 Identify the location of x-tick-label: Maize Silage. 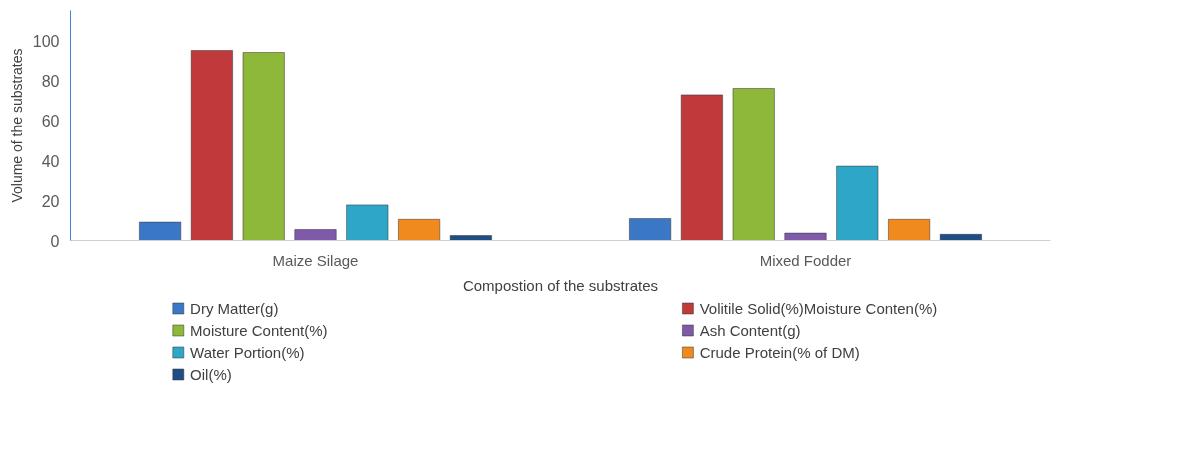
(315, 260).